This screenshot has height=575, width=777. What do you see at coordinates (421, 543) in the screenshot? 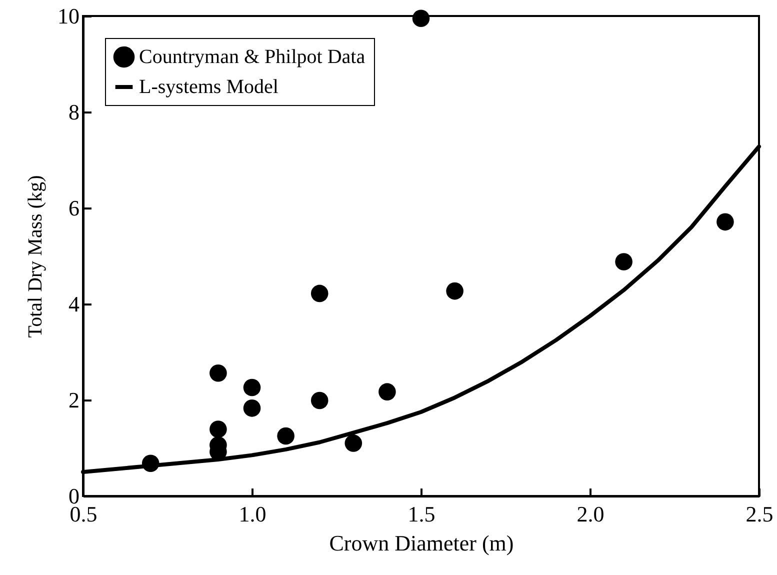
I see `x-axis-title: Crown Diameter (m)` at bounding box center [421, 543].